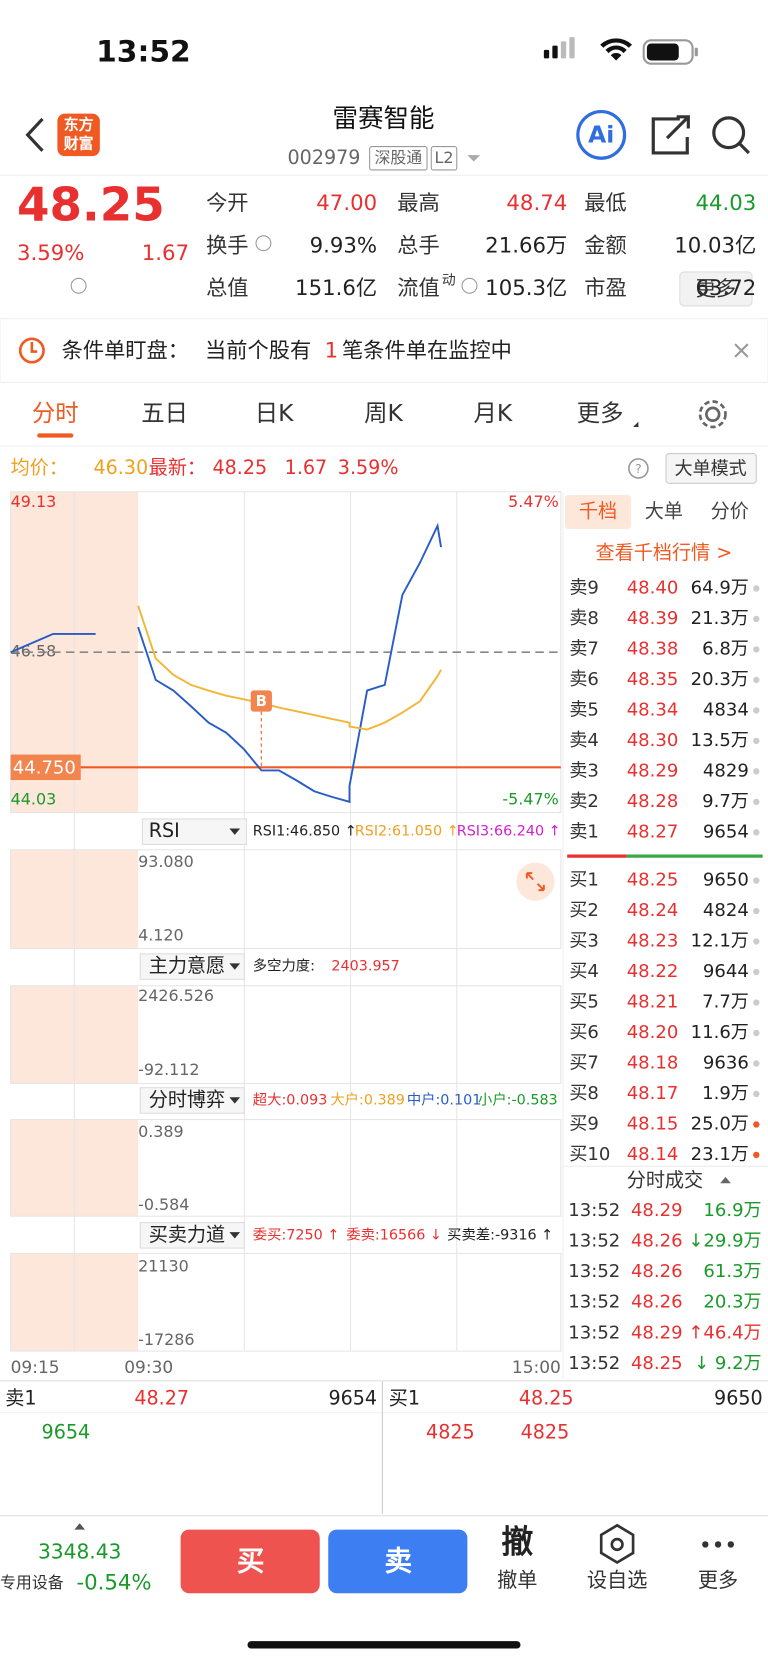  Describe the element at coordinates (444, 158) in the screenshot. I see `tag-box` at that location.